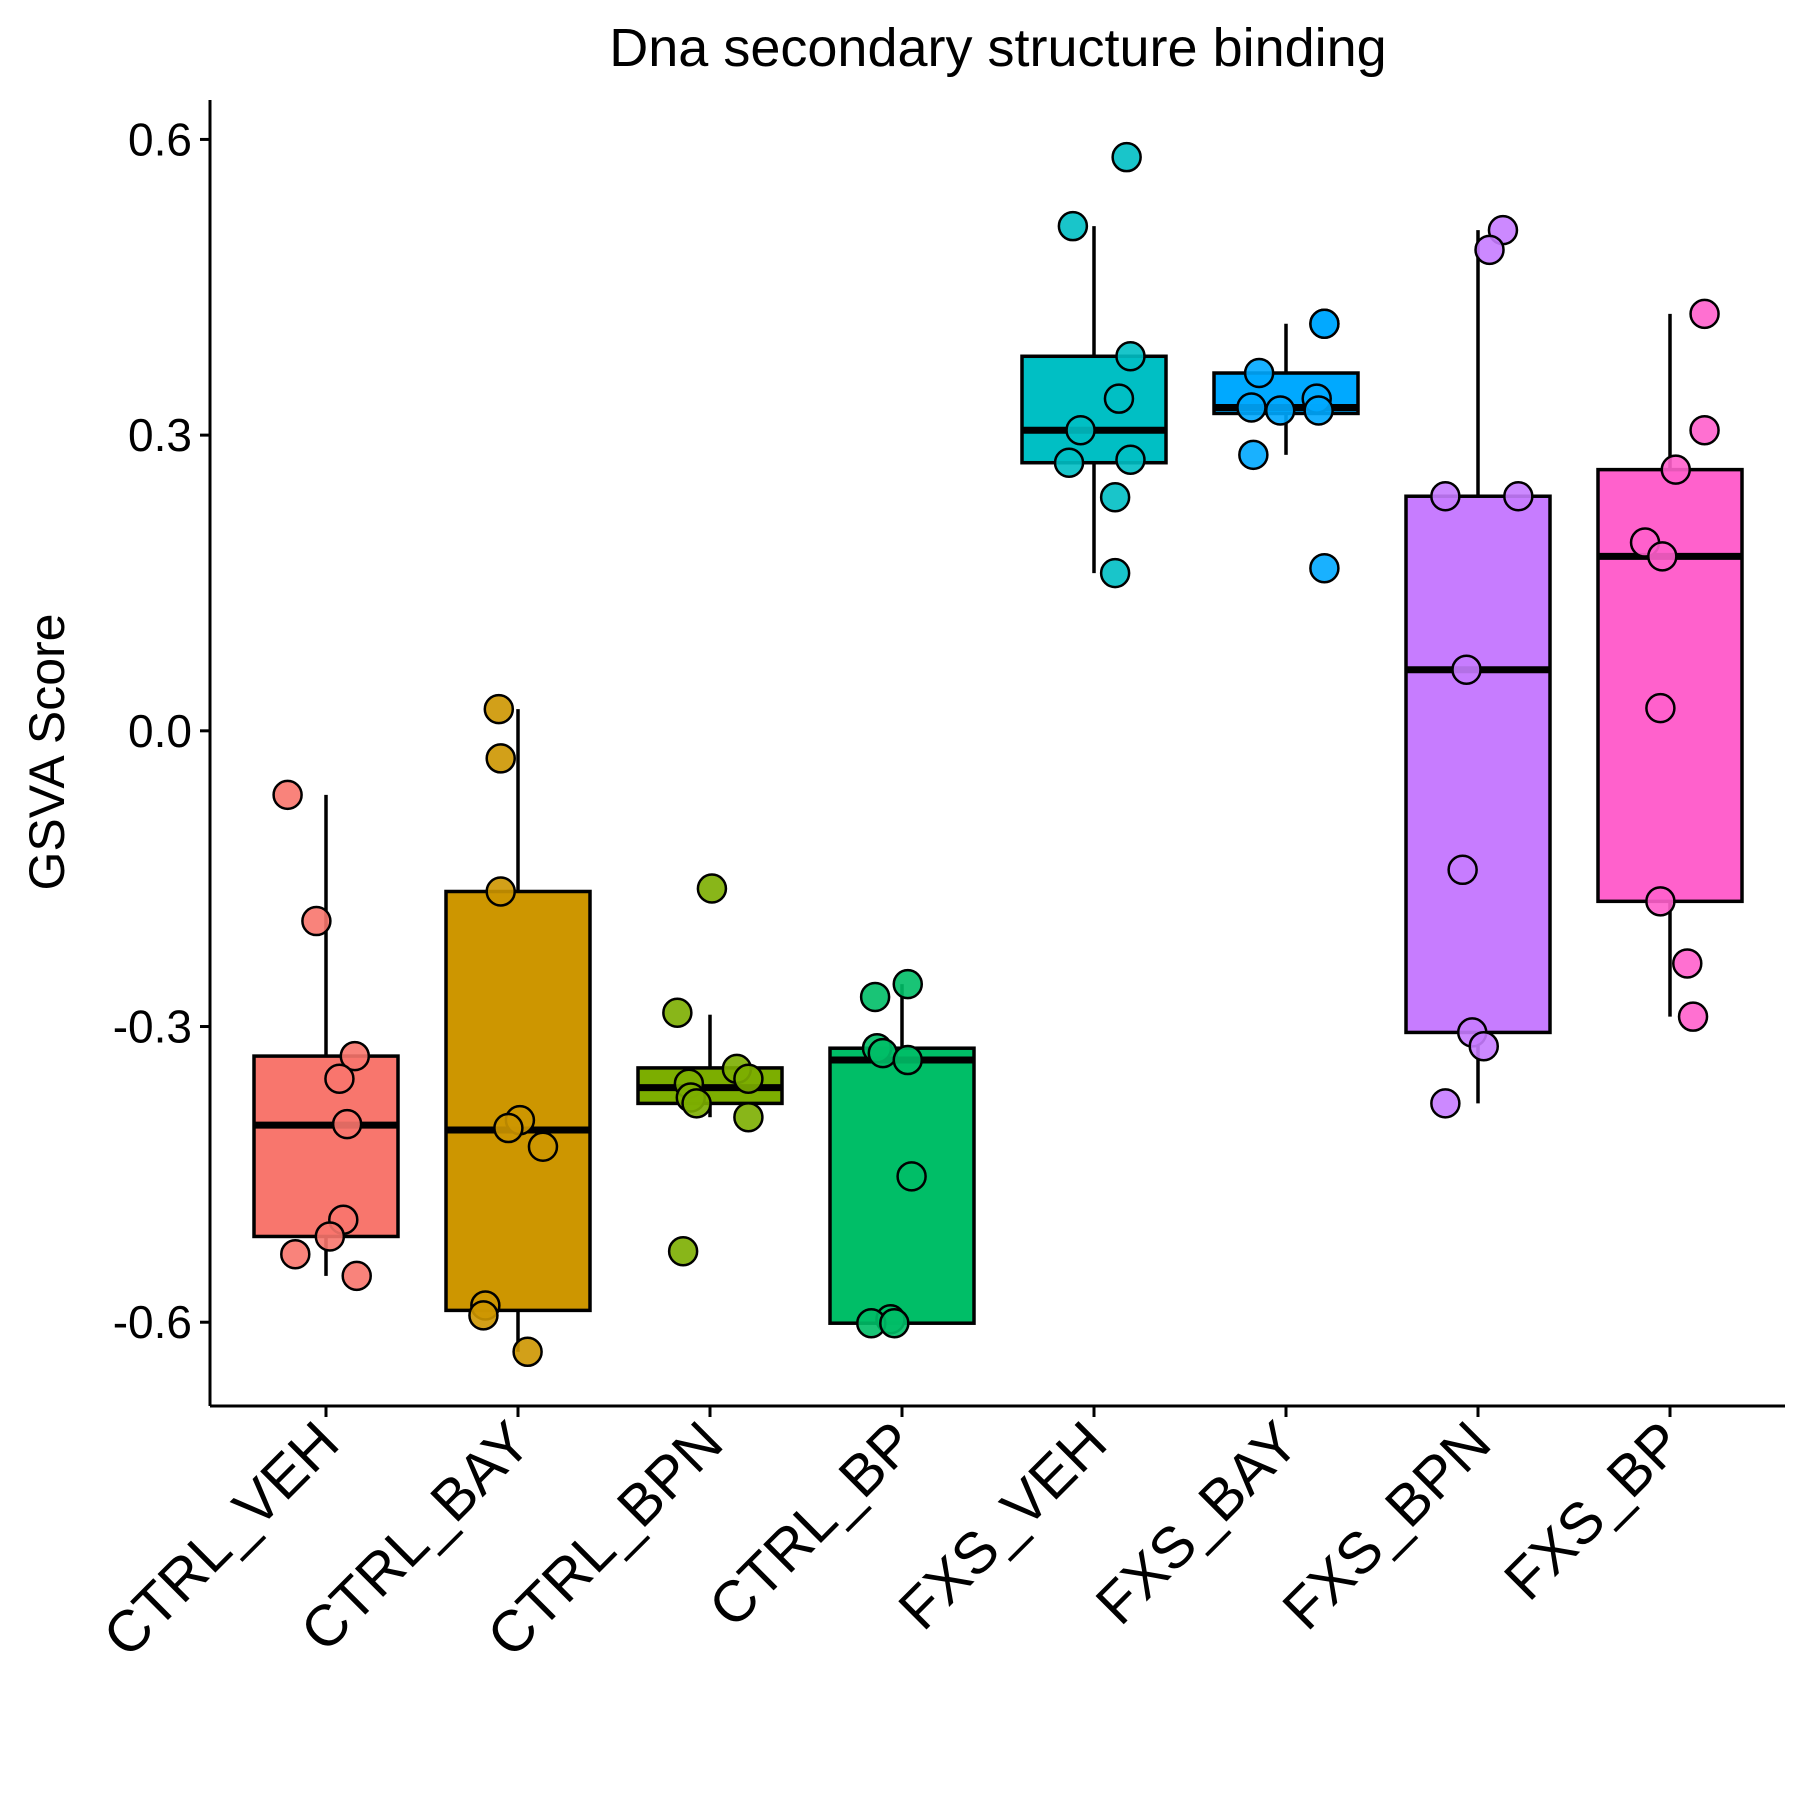  I want to click on y-tick-label: 0.3, so click(160, 435).